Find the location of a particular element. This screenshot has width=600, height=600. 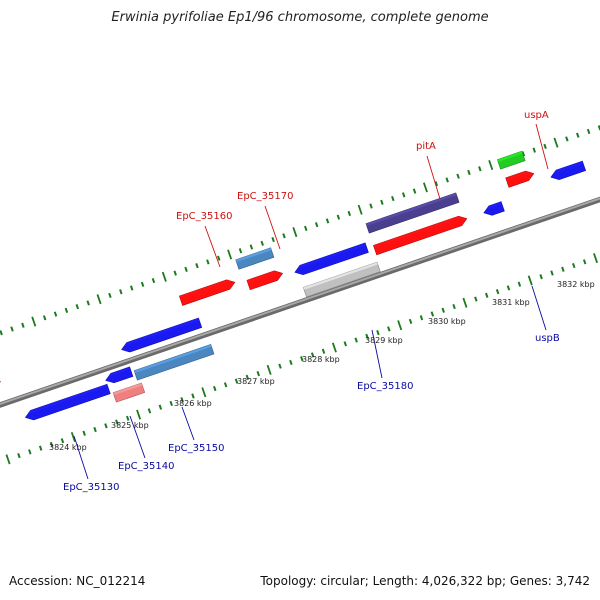

gene-label-EpC_35170: EpC_35170 is located at coordinates (265, 196).